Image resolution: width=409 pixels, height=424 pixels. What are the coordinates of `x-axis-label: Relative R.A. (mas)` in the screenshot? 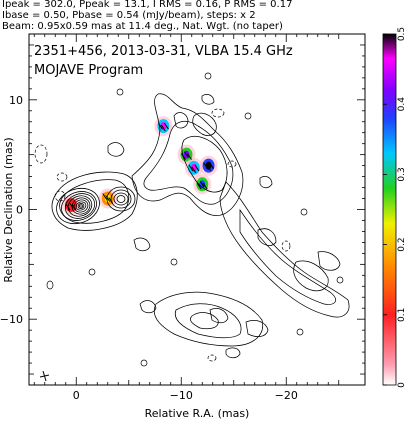 It's located at (197, 413).